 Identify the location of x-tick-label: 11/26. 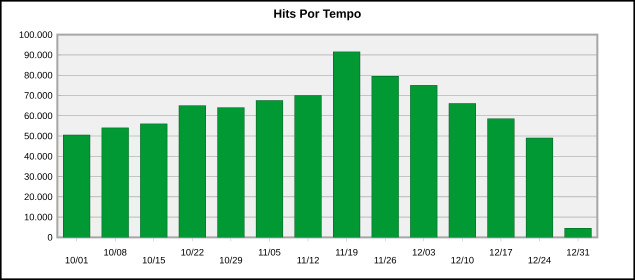
(385, 260).